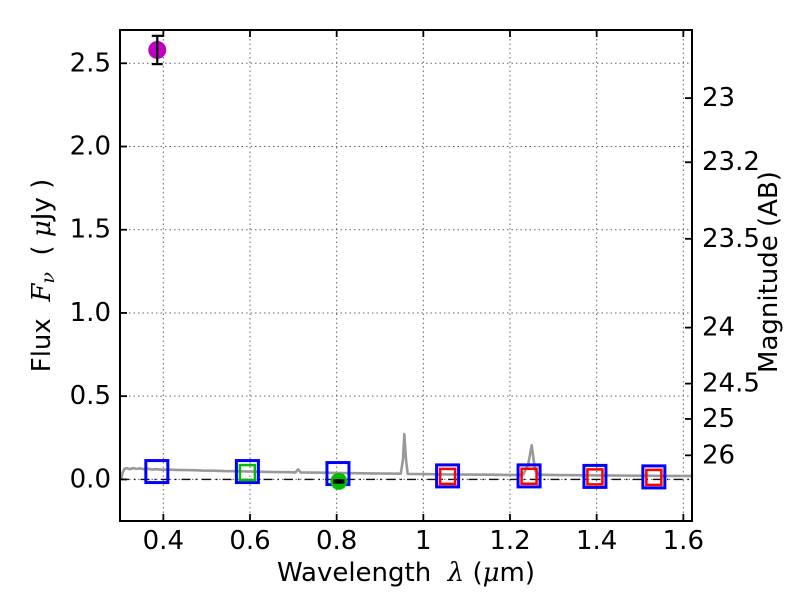 This screenshot has height=600, width=800. Describe the element at coordinates (90, 63) in the screenshot. I see `flux-tick-label: 2.5` at that location.